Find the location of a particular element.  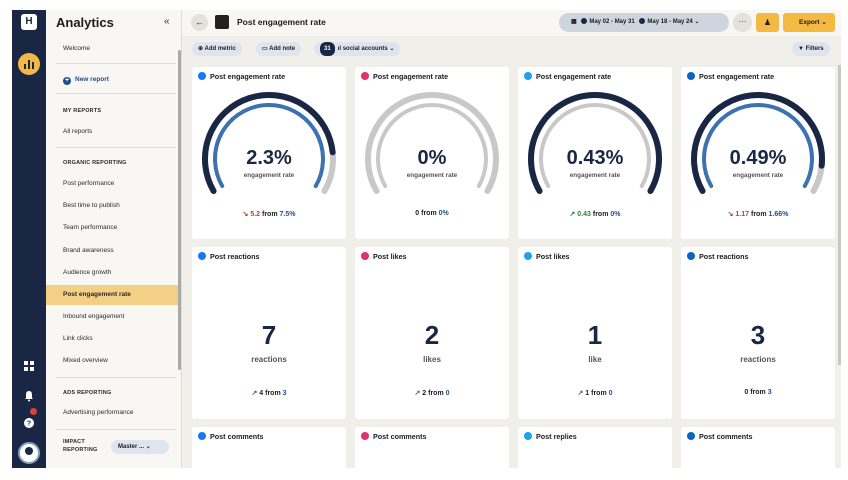

plus-icon: + is located at coordinates (67, 81).